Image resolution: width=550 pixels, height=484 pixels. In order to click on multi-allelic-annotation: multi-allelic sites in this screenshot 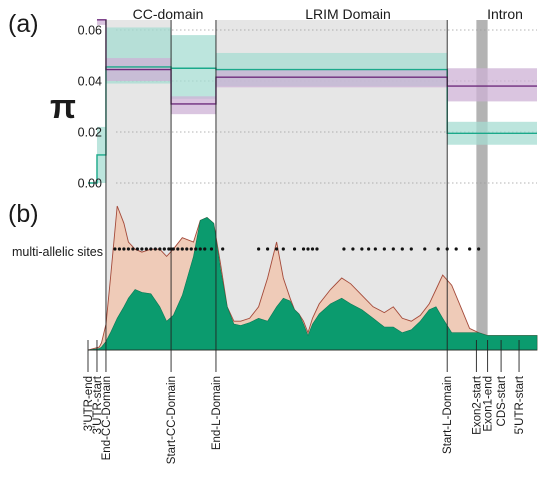, I will do `click(57, 252)`.